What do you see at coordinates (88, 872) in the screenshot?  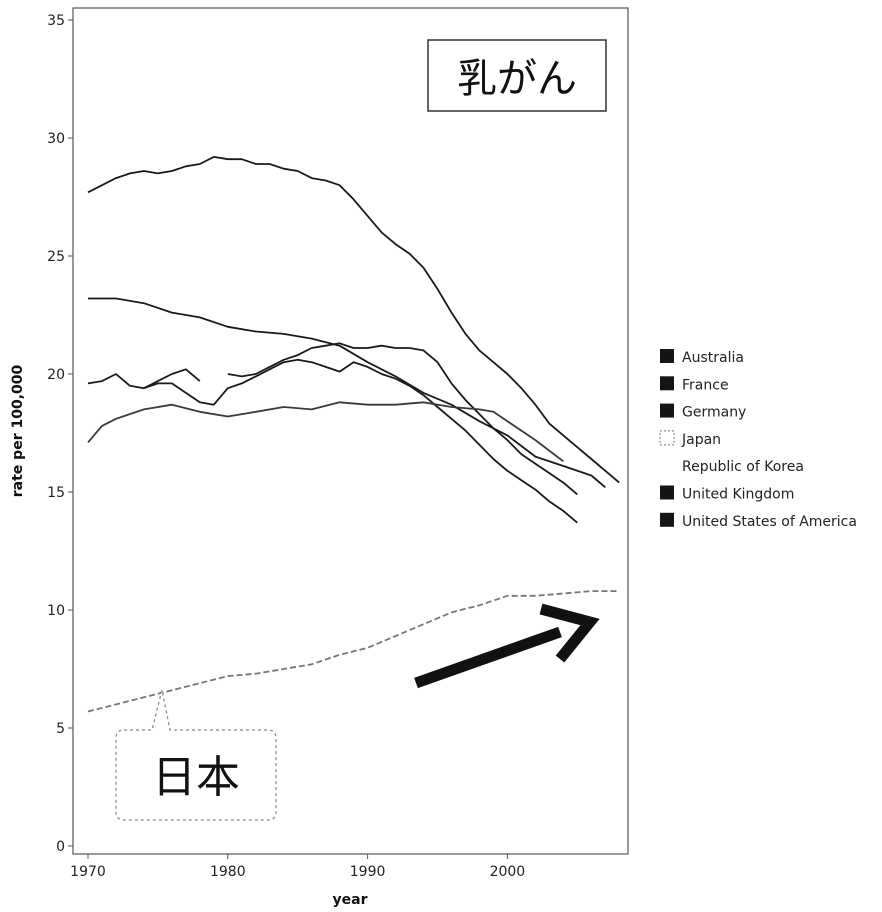 I see `x-tick-label: 1970` at bounding box center [88, 872].